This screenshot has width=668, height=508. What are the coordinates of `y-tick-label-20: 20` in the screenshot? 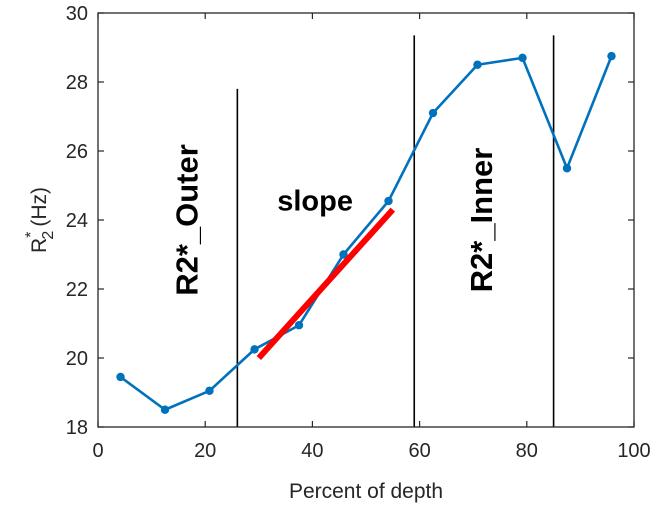 It's located at (77, 359).